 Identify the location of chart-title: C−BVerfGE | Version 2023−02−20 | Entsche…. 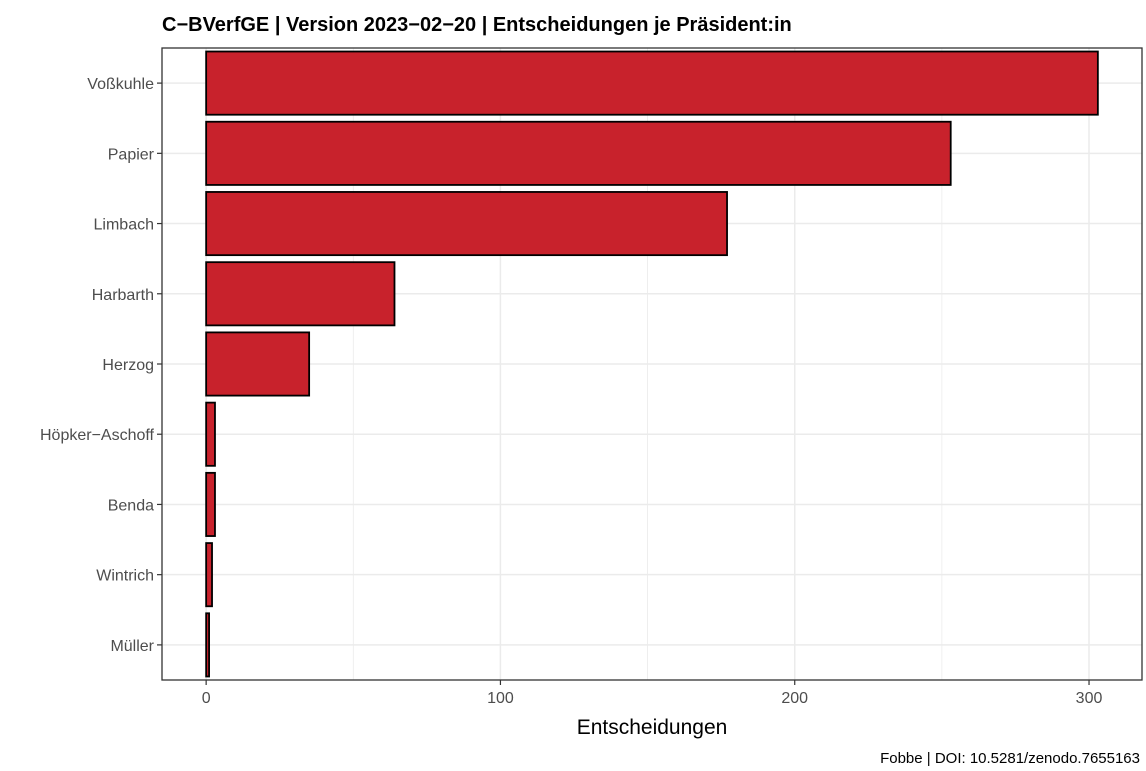
(477, 25).